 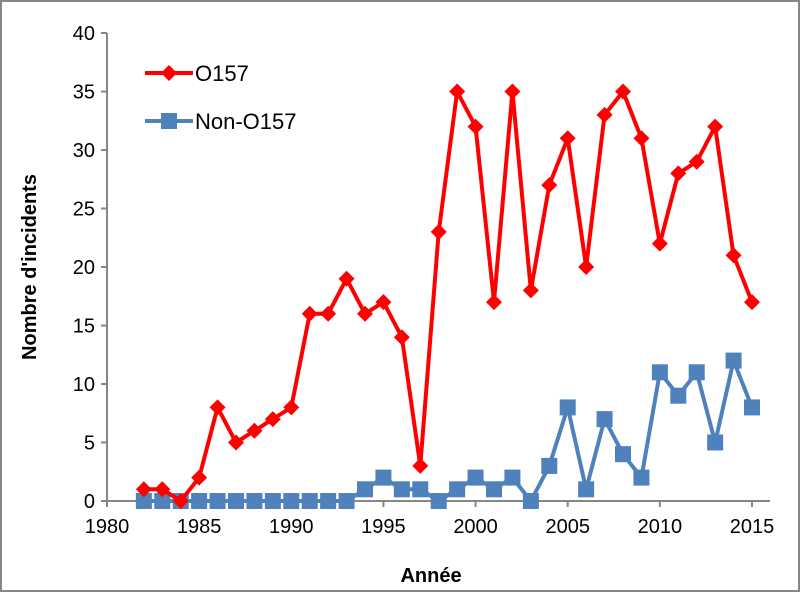 What do you see at coordinates (84, 34) in the screenshot?
I see `y-tick-label: 40` at bounding box center [84, 34].